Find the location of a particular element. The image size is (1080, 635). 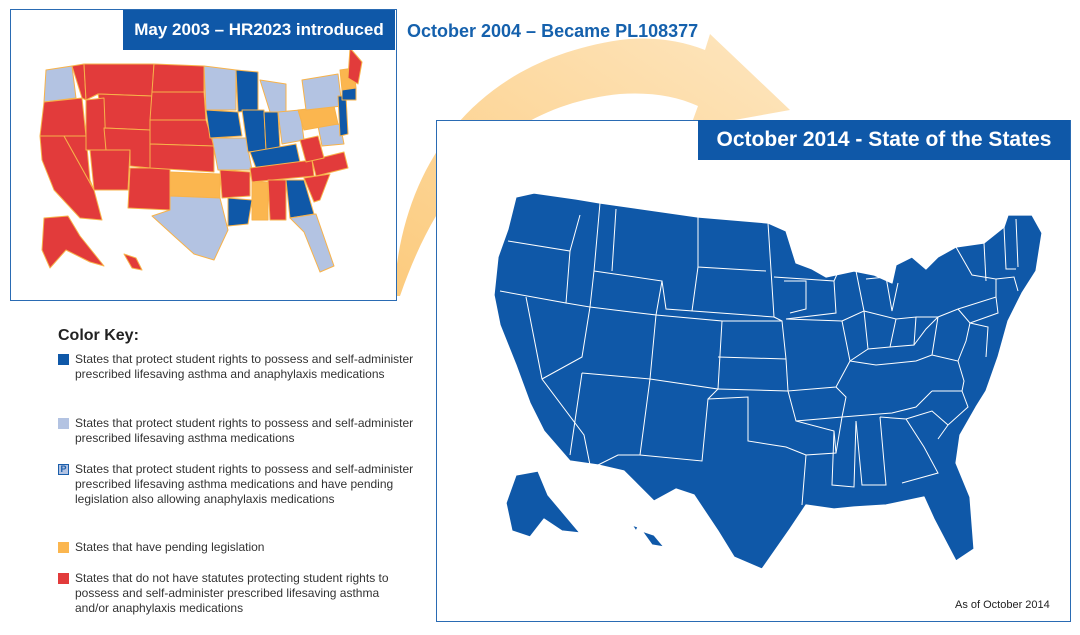

color-key-item: States that have pending legislation is located at coordinates (238, 548).